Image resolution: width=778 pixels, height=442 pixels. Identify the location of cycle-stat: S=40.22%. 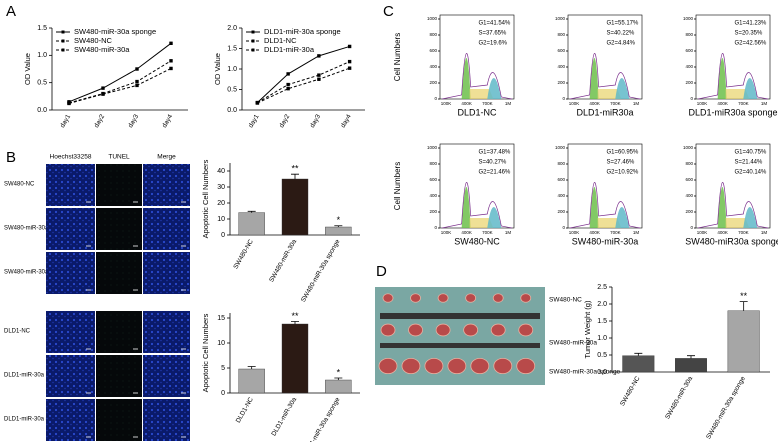
(620, 34).